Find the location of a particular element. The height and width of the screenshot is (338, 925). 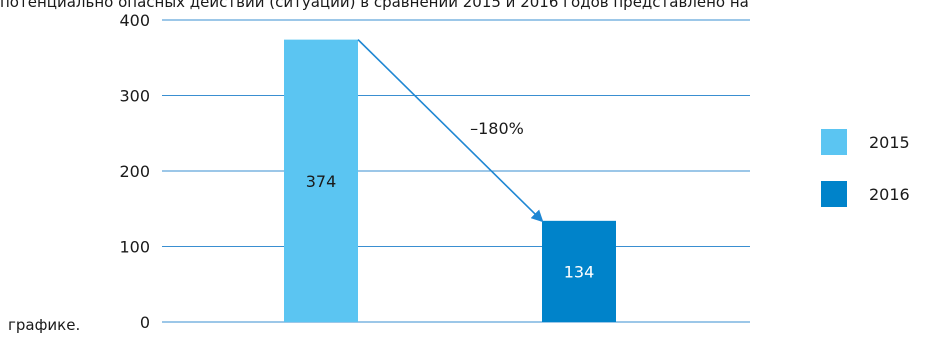

outro-text: графике. is located at coordinates (44, 325).